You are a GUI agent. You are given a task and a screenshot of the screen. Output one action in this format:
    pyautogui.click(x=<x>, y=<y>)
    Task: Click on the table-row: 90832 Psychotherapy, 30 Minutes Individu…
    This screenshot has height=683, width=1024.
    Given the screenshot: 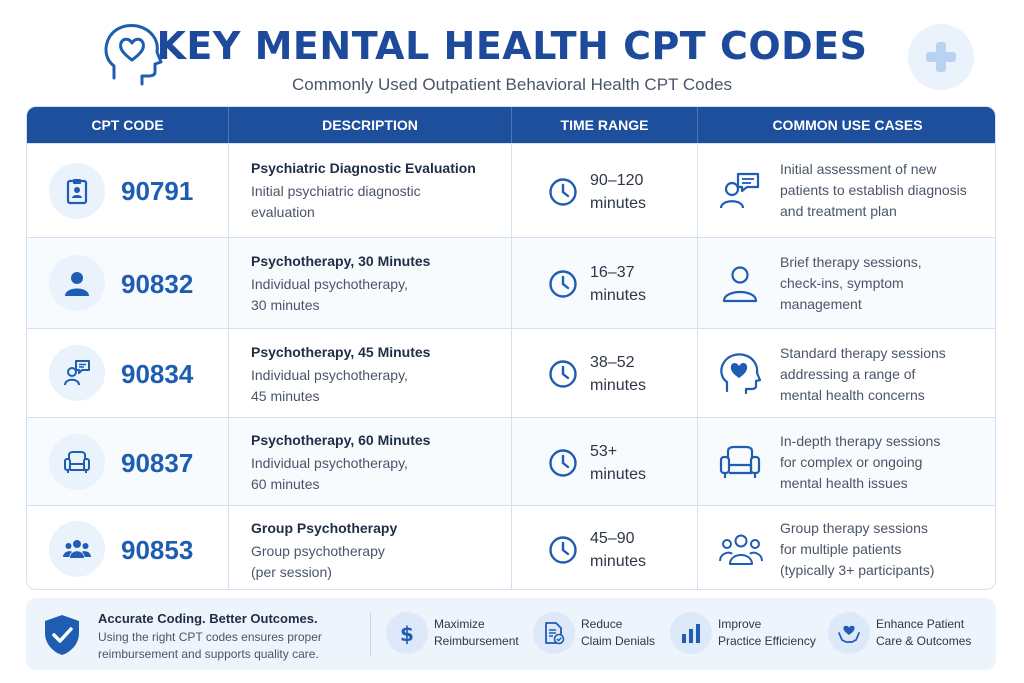 What is the action you would take?
    pyautogui.click(x=511, y=282)
    